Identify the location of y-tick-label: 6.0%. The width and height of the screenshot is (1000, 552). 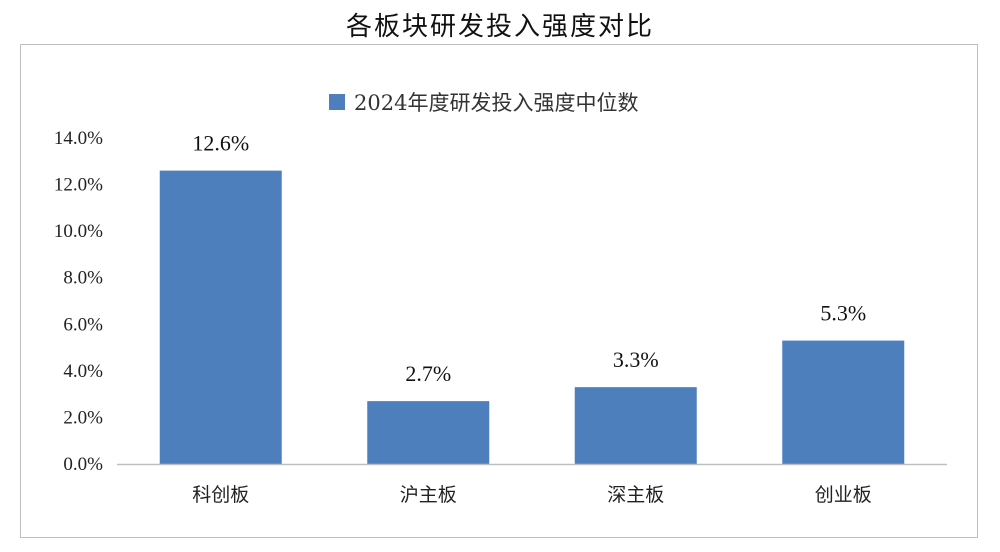
(83, 324).